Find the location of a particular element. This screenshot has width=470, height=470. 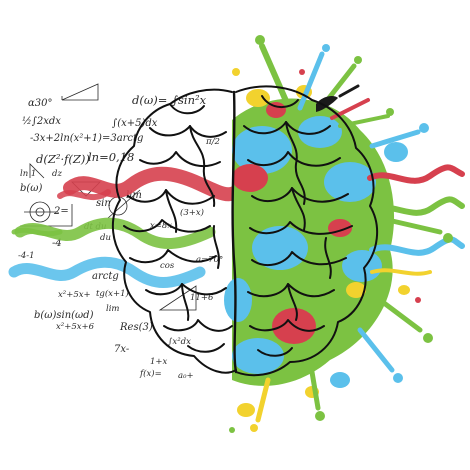

formula: ln 1 is located at coordinates (28, 174).